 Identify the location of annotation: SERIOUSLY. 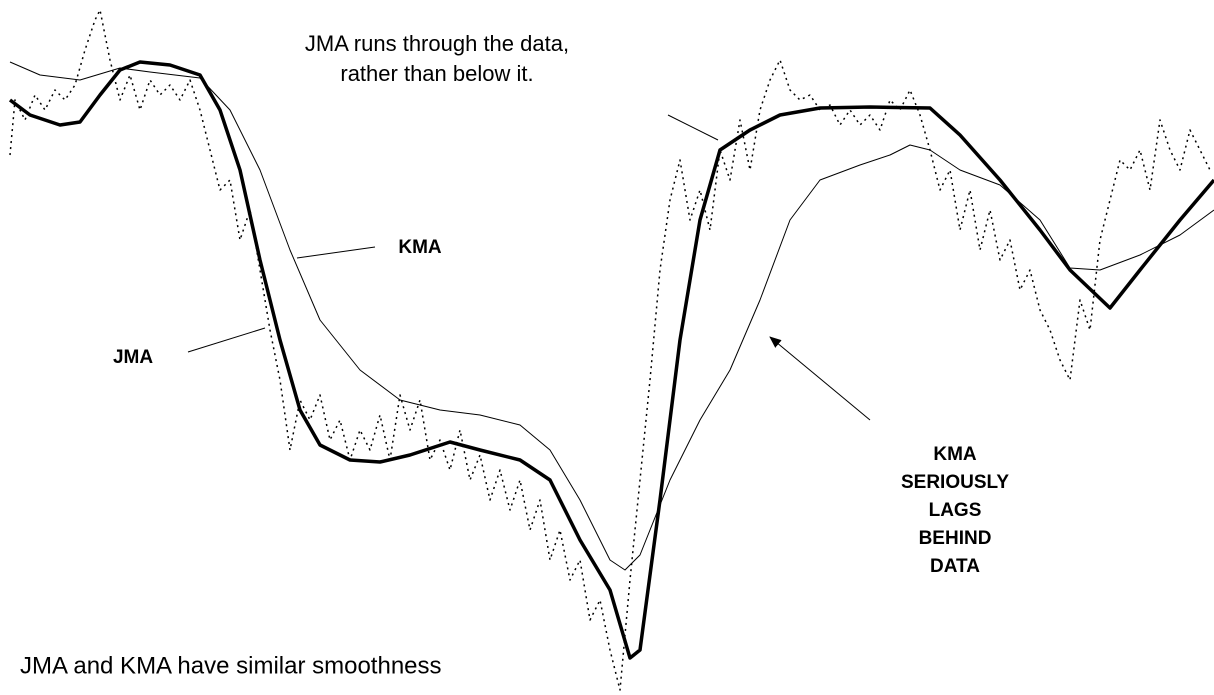
(955, 482).